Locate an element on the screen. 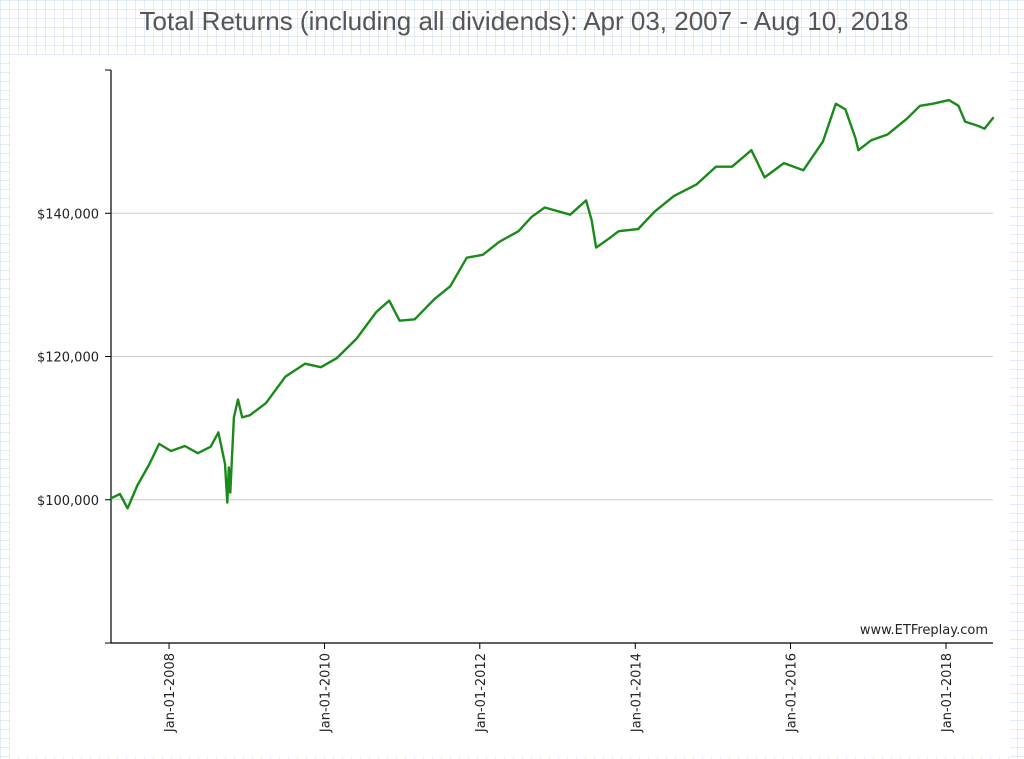 The image size is (1024, 759). y-tick-label: $140,000 is located at coordinates (68, 214).